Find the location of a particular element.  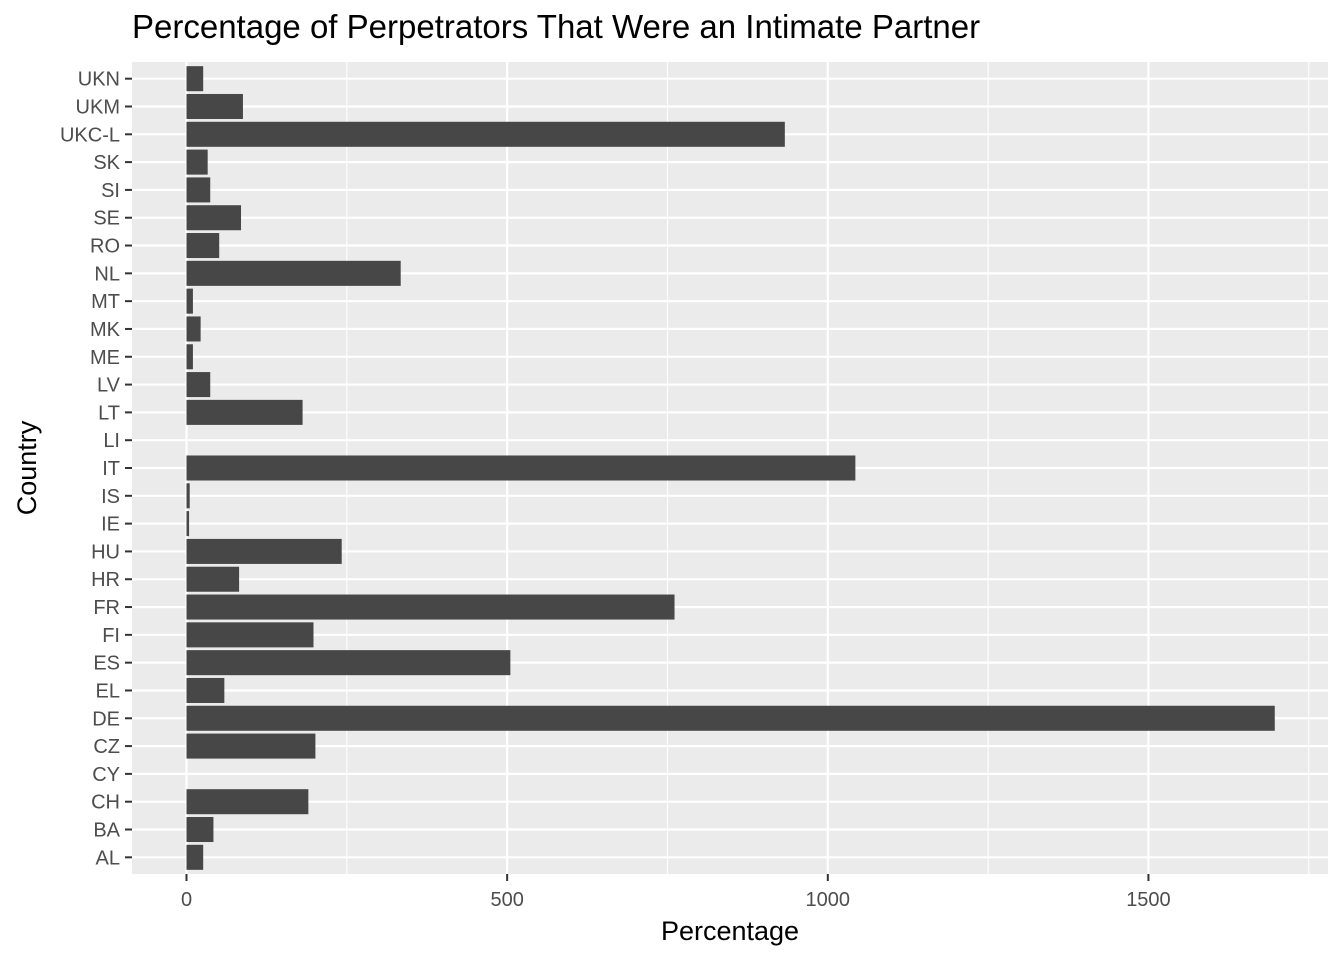

bar-cz is located at coordinates (251, 746).